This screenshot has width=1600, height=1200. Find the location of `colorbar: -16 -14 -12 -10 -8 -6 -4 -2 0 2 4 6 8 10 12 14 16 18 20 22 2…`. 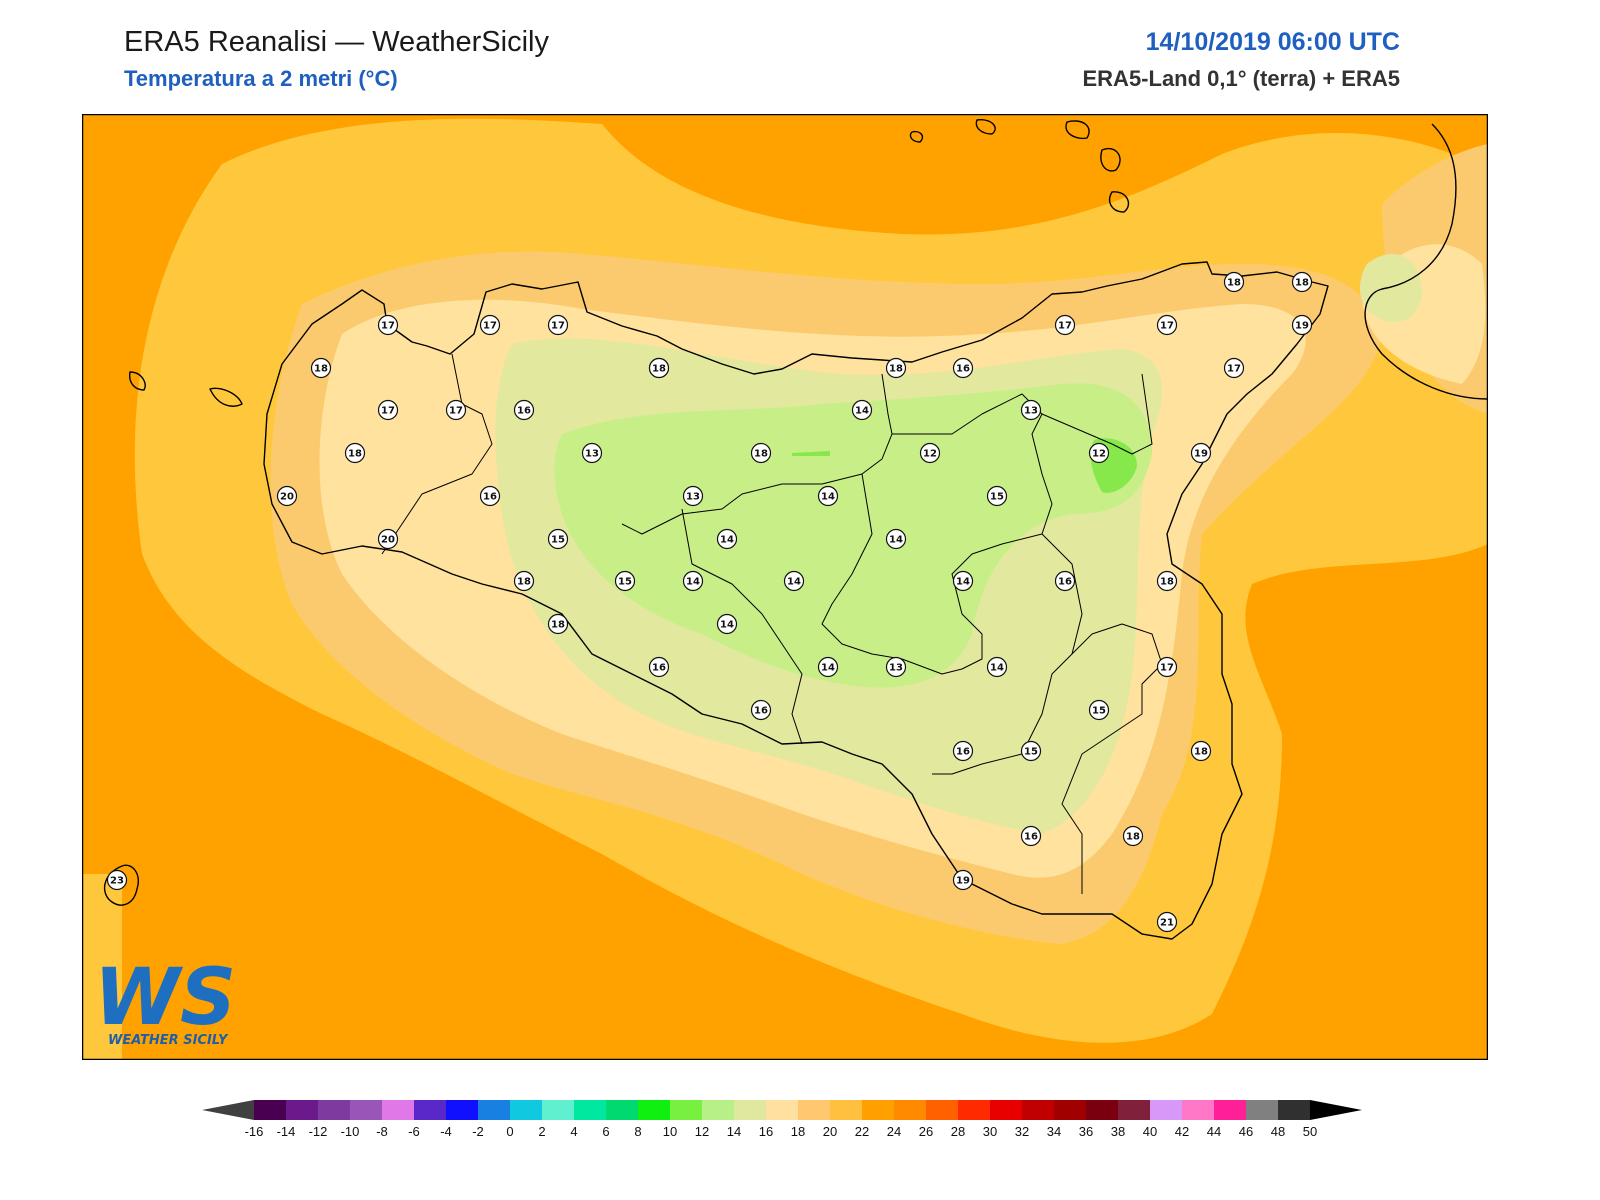

colorbar: -16 -14 -12 -10 -8 -6 -4 -2 0 2 4 6 8 10 12 14 16 18 20 22 2… is located at coordinates (782, 1119).